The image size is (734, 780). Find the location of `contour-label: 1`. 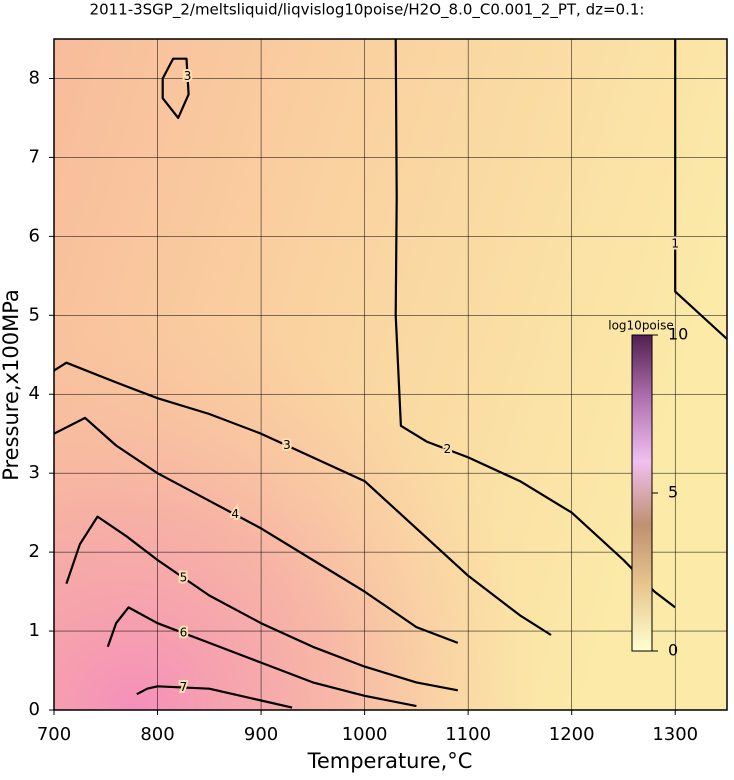

contour-label: 1 is located at coordinates (675, 244).